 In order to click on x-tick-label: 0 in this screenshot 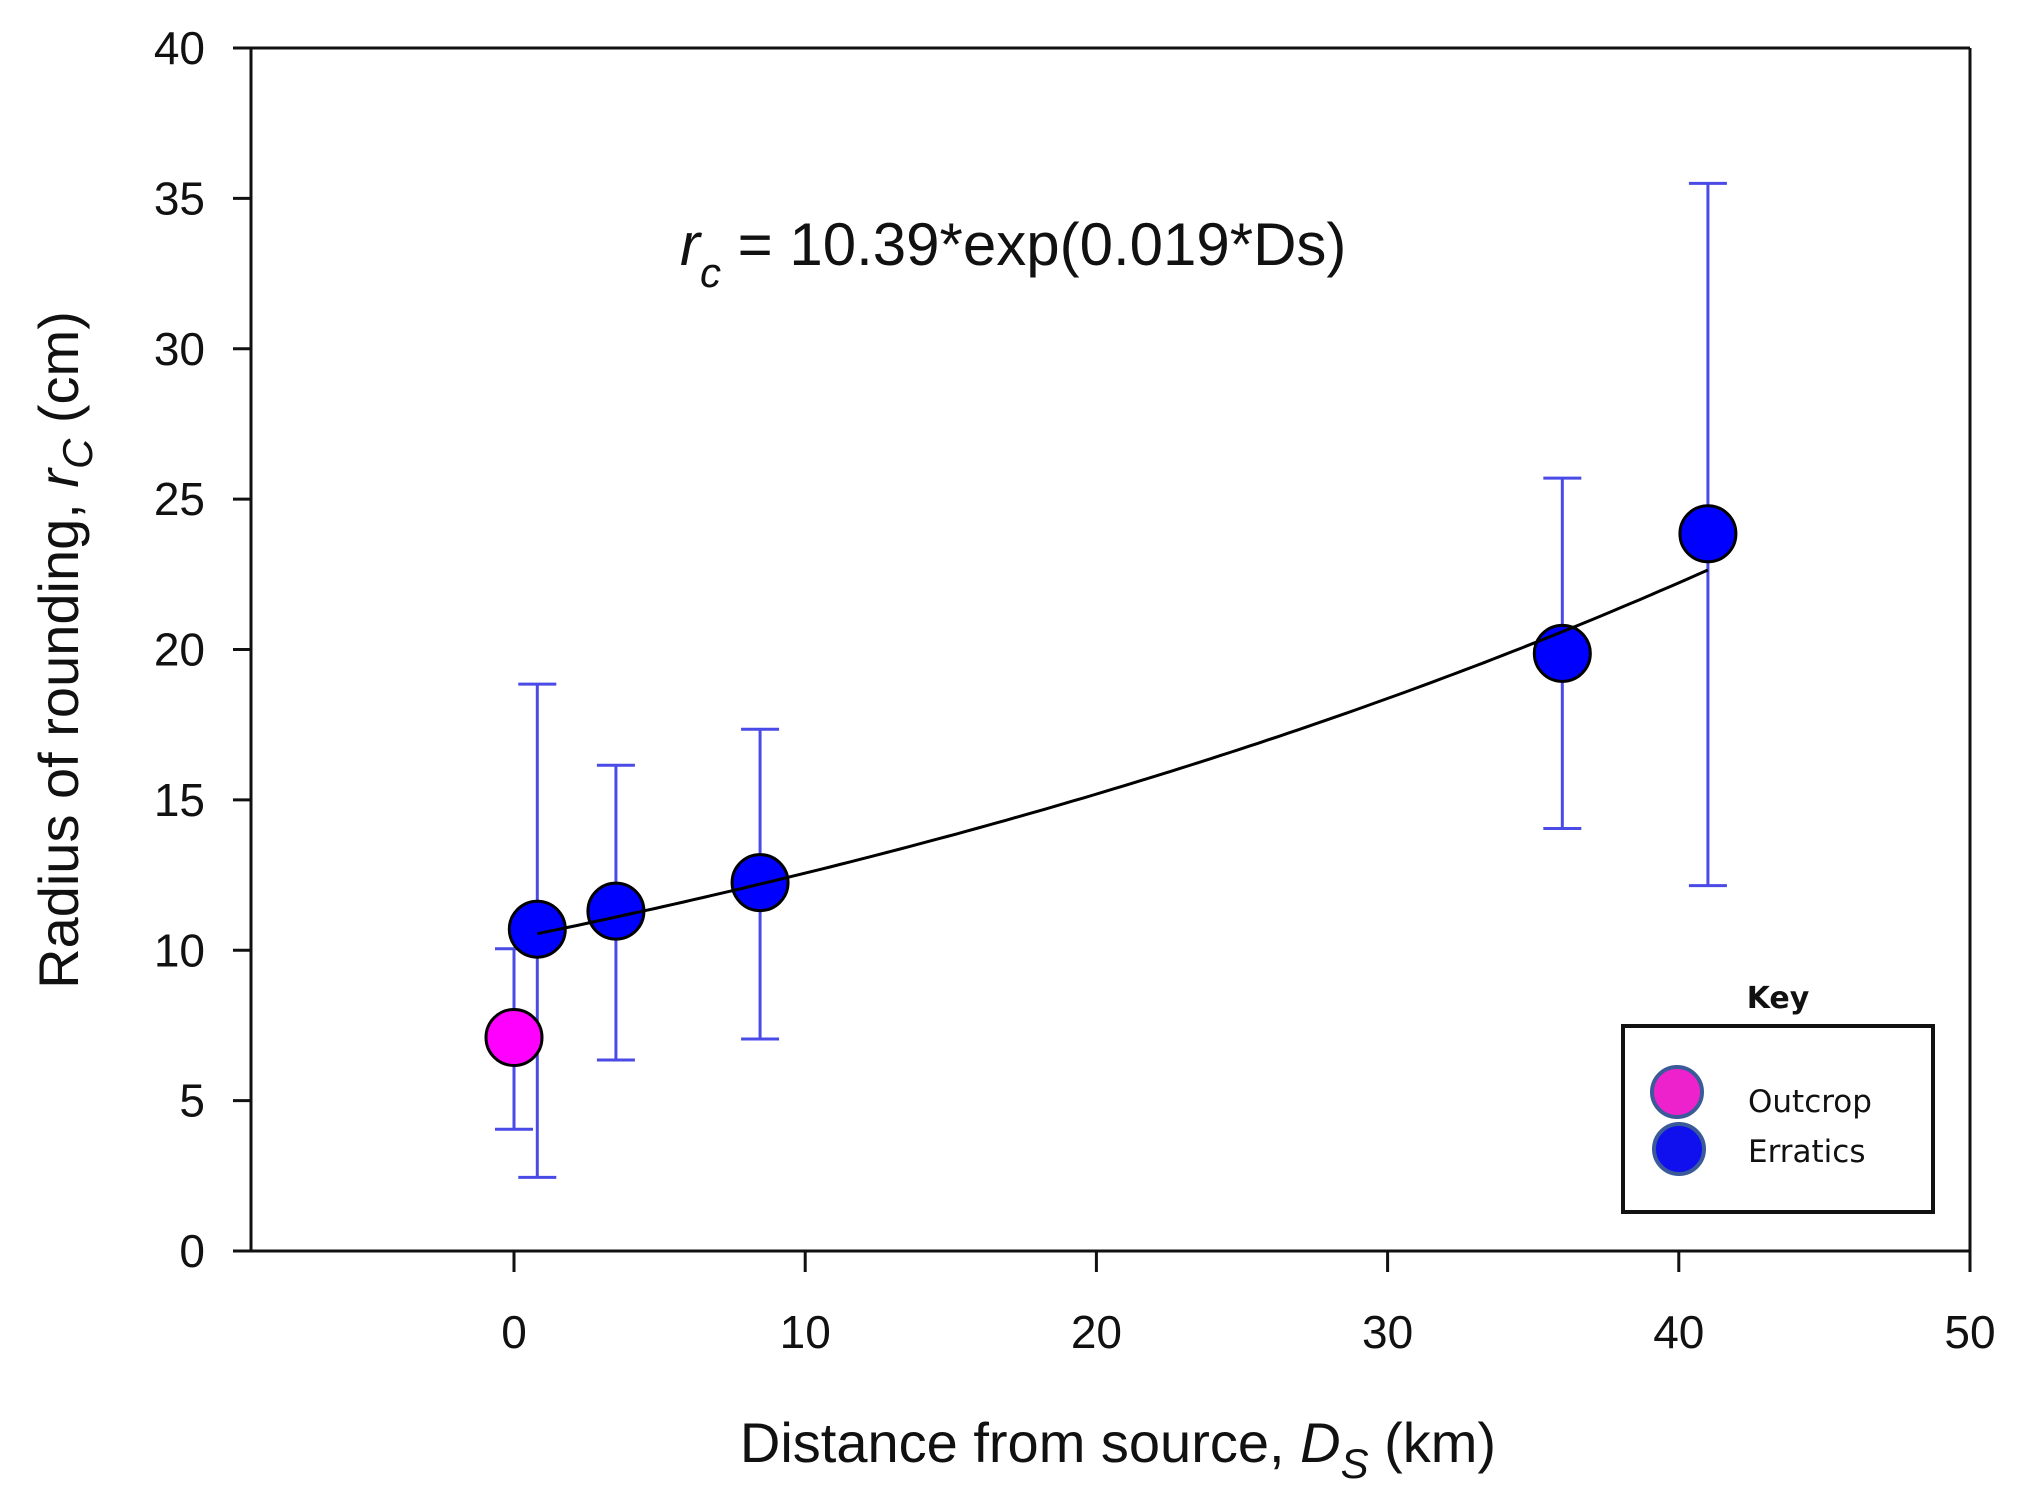, I will do `click(514, 1332)`.